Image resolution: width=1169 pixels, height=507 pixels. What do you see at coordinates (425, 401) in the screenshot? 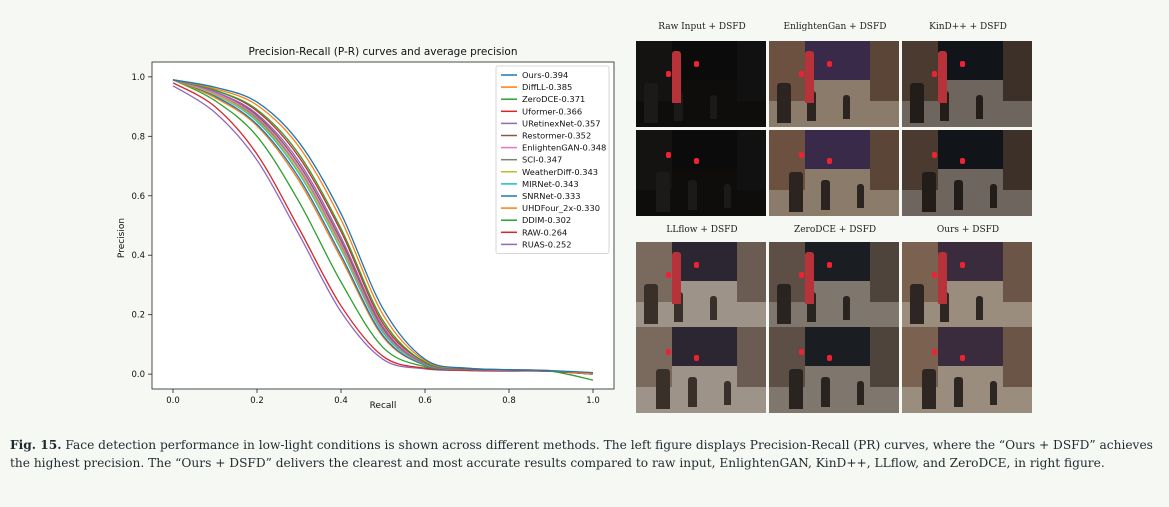
I see `x-tick-label: 0.6` at bounding box center [425, 401].